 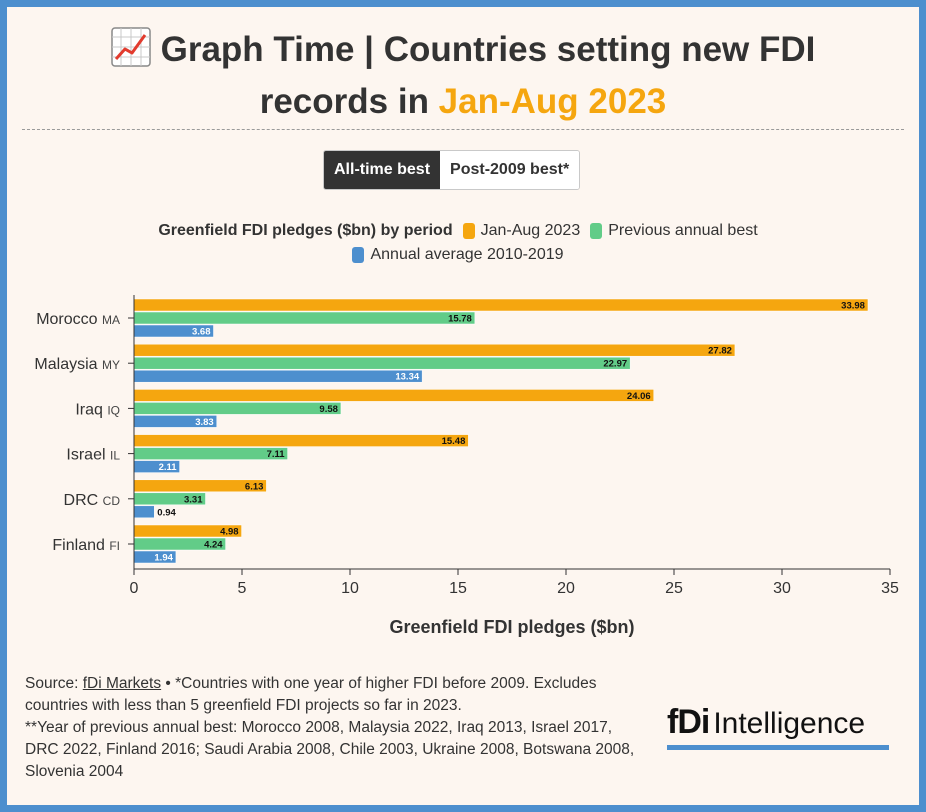 I want to click on x-tick-label: 35, so click(x=890, y=588).